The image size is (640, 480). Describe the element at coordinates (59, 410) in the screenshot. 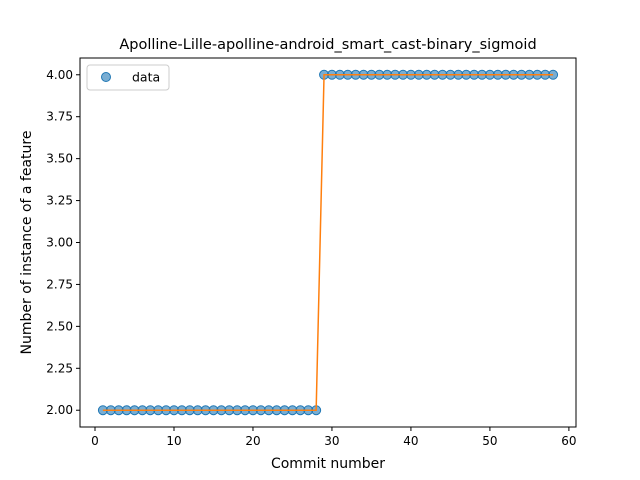

I see `y-tick-label: 2.00` at that location.